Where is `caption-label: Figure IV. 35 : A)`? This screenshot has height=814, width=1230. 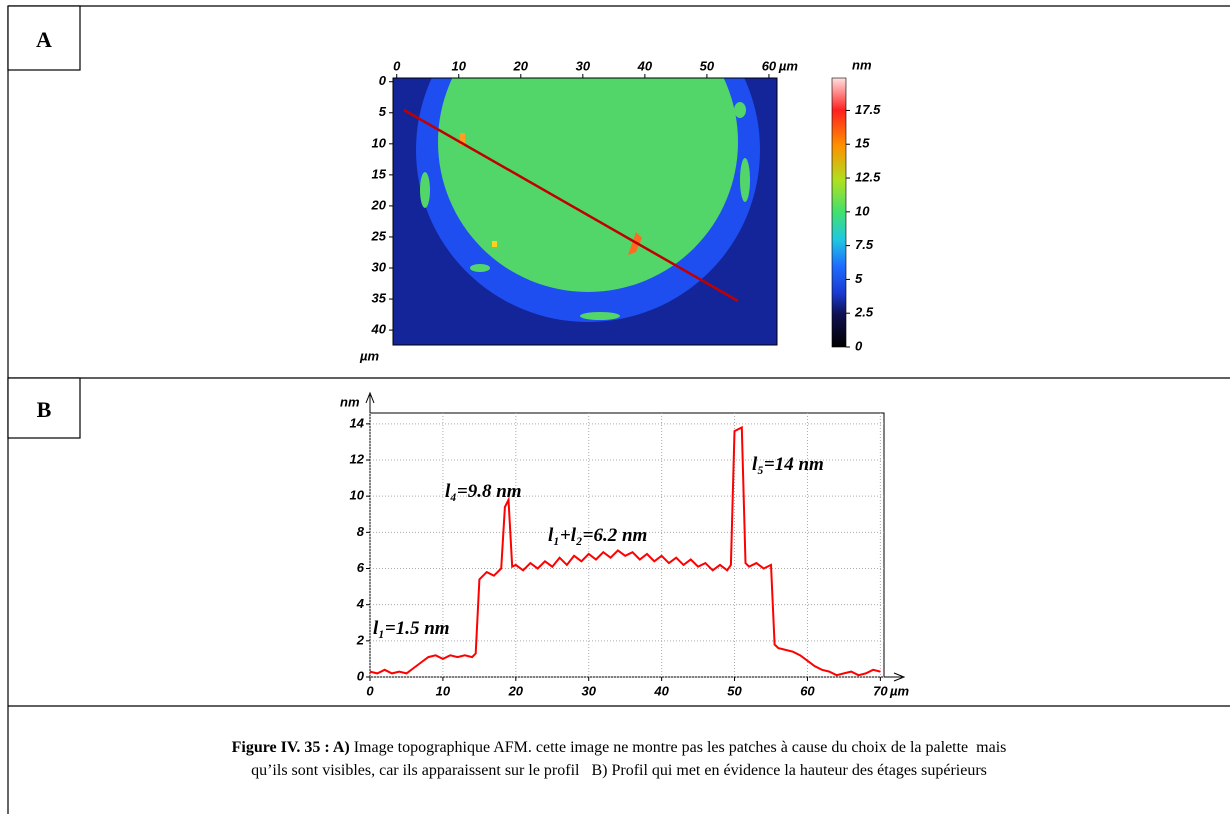
caption-label: Figure IV. 35 : A) is located at coordinates (290, 747).